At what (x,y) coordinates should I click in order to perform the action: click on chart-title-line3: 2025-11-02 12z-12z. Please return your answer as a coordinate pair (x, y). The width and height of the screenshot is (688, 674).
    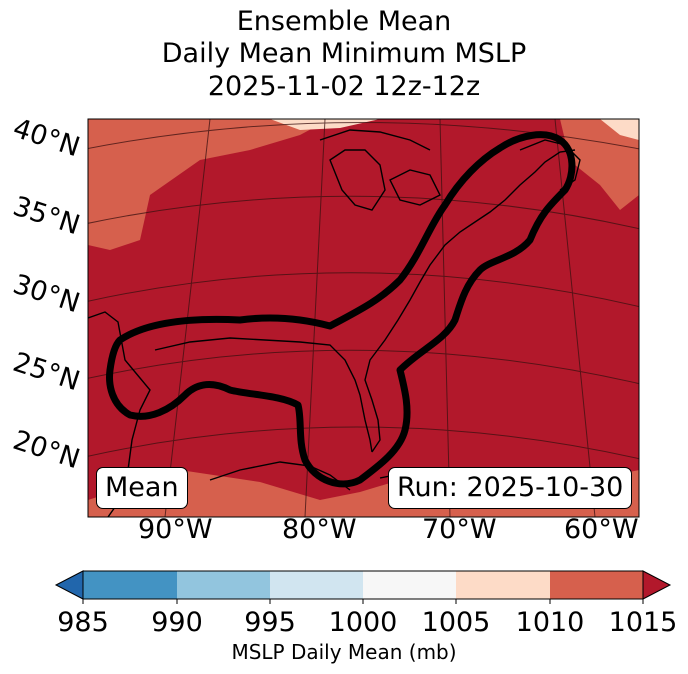
    Looking at the image, I should click on (344, 86).